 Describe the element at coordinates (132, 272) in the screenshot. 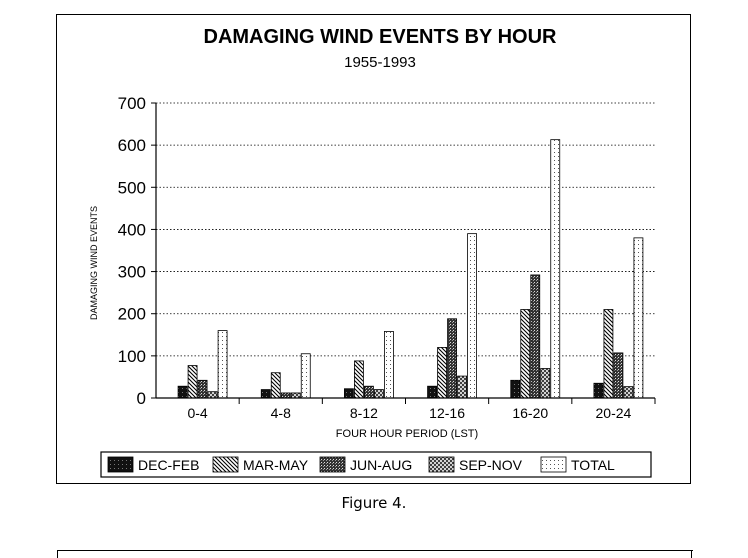

I see `y-tick-label: 300` at that location.